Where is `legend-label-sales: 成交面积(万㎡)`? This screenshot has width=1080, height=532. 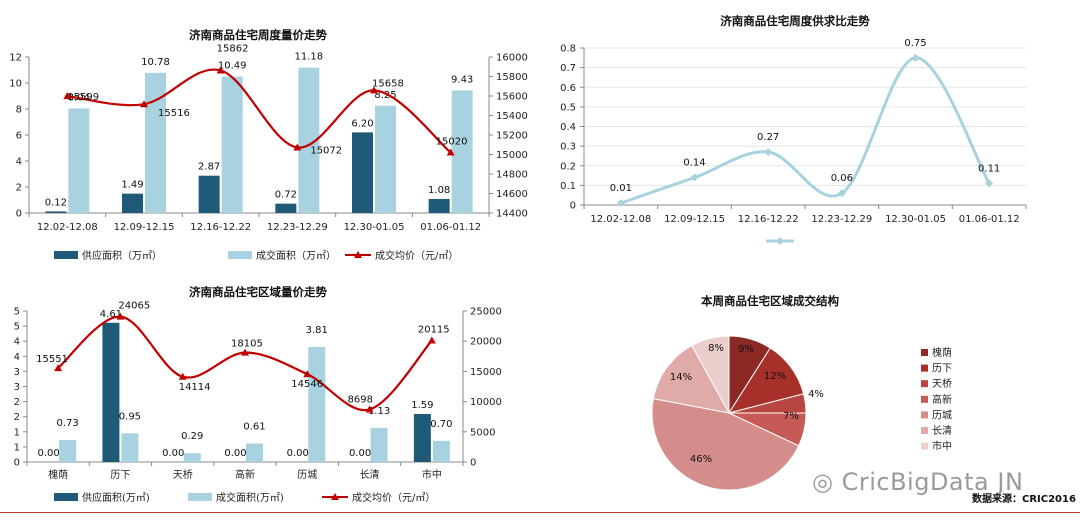 legend-label-sales: 成交面积(万㎡) is located at coordinates (250, 497).